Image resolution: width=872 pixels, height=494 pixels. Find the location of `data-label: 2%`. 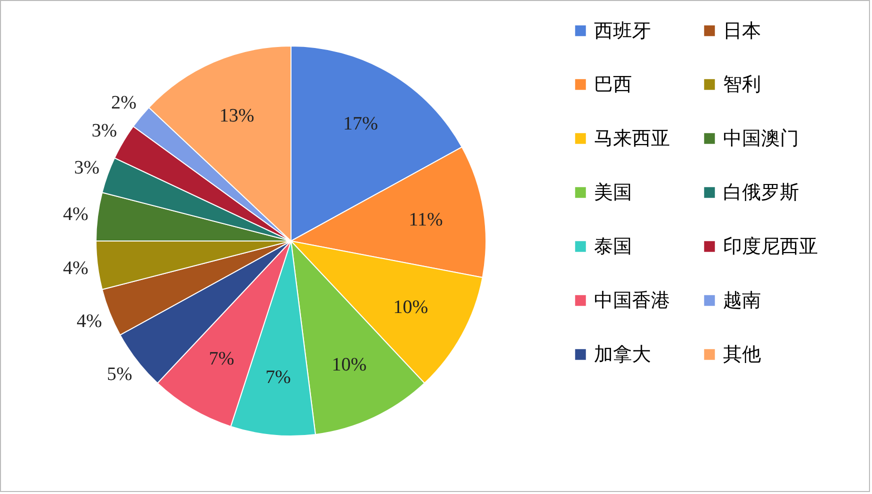

data-label: 2% is located at coordinates (124, 103).